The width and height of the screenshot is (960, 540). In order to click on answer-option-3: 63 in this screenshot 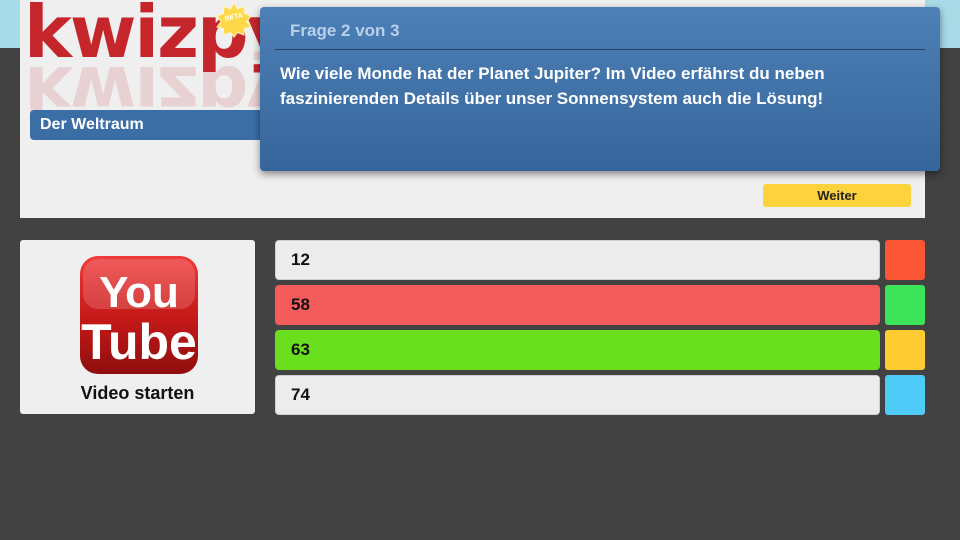, I will do `click(577, 350)`.